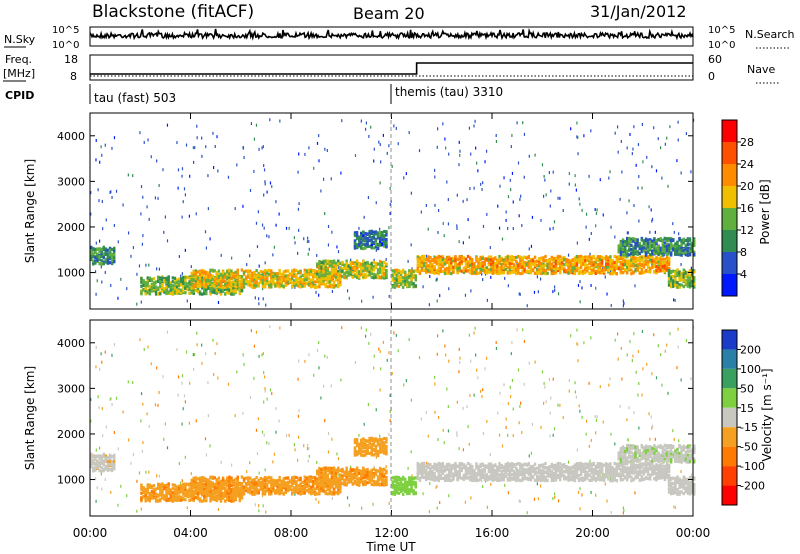 The height and width of the screenshot is (554, 800). Describe the element at coordinates (391, 67) in the screenshot. I see `freq-panel-frame` at that location.